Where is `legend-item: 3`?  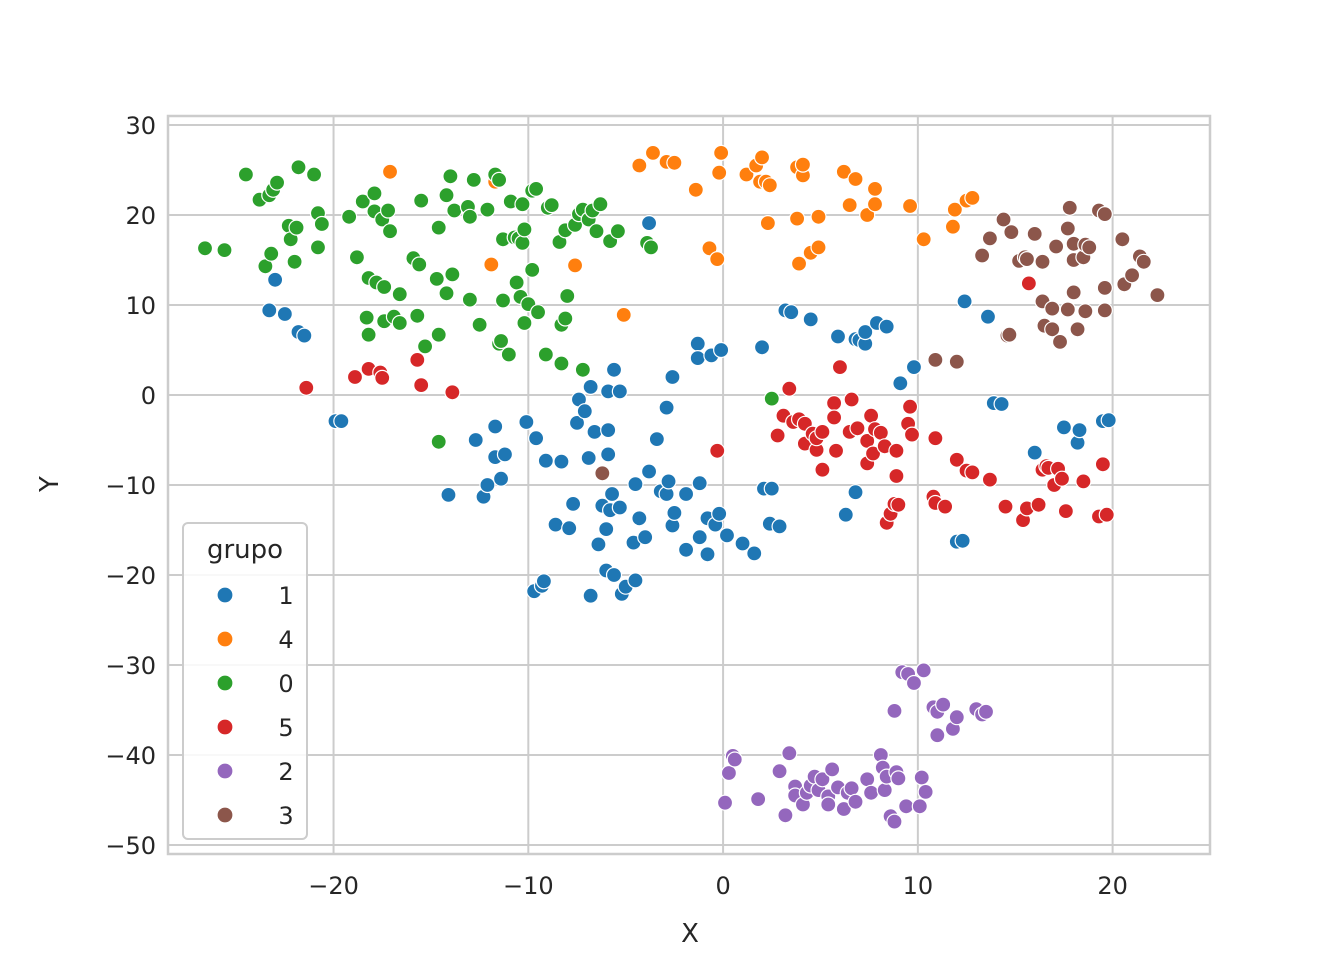 legend-item: 3 is located at coordinates (255, 816).